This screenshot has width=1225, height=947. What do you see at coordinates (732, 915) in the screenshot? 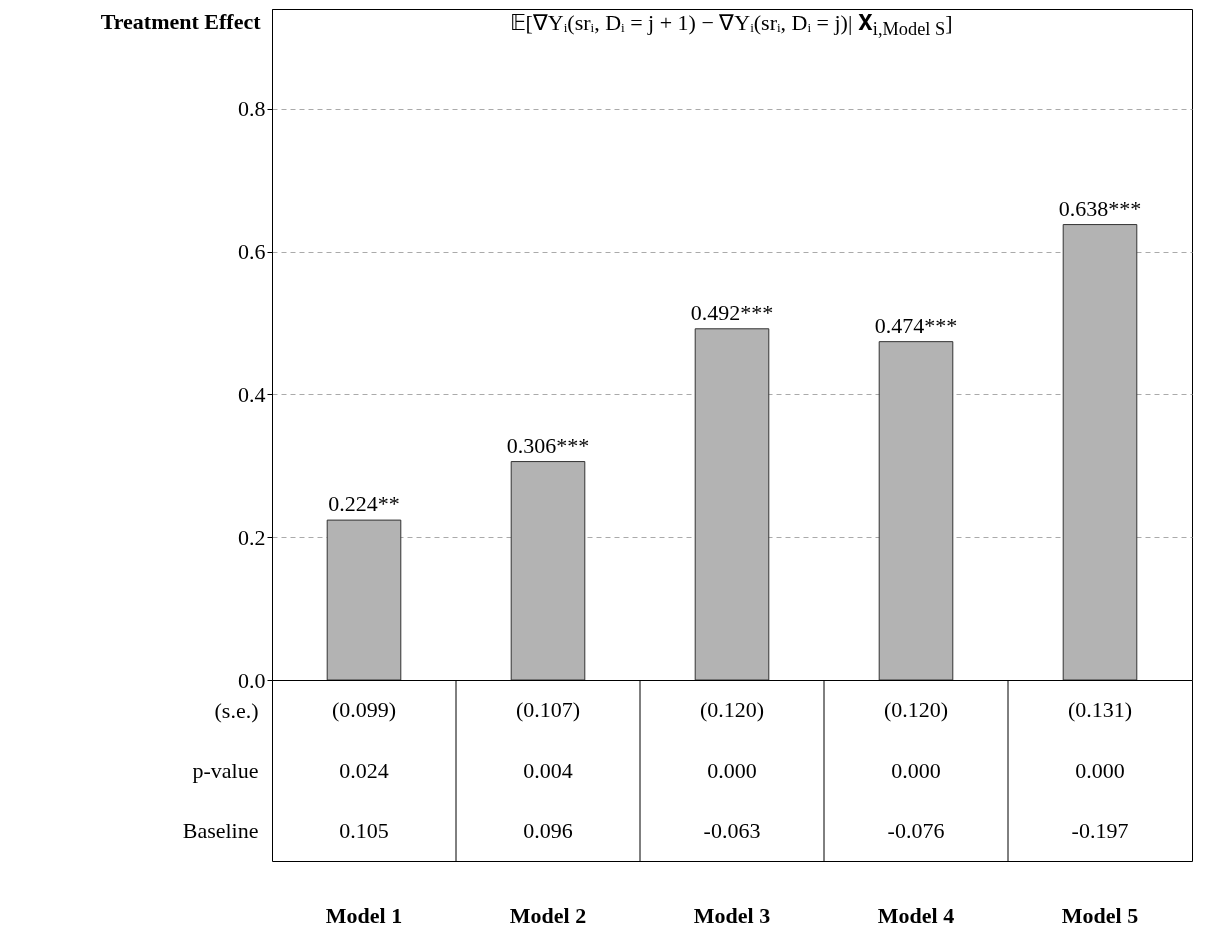
I see `category-label: Model 3` at bounding box center [732, 915].